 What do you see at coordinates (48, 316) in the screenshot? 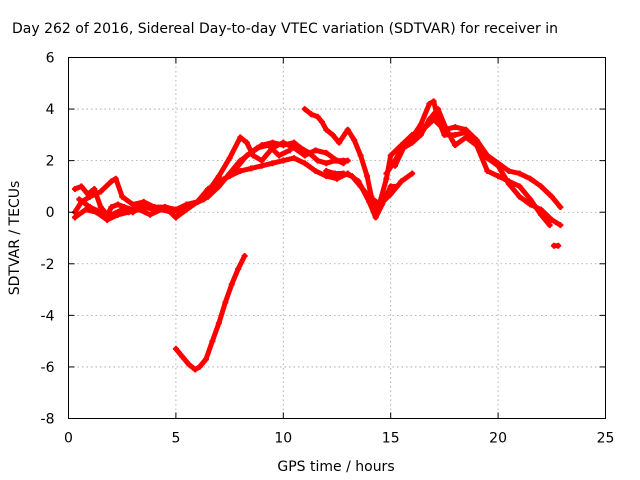
I see `y-tick-label: -4` at bounding box center [48, 316].